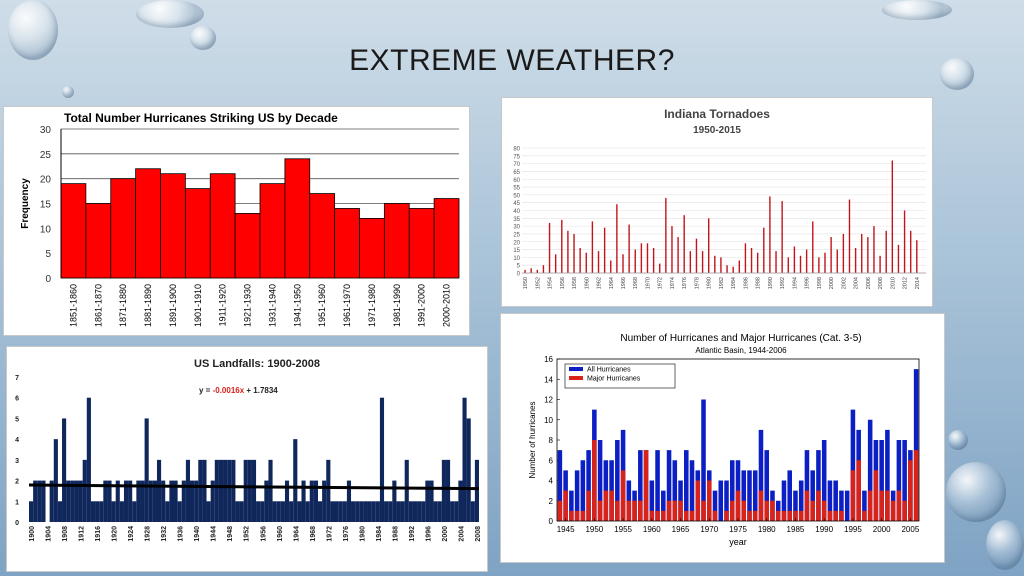  I want to click on x-tick-label: 1956, so click(263, 534).